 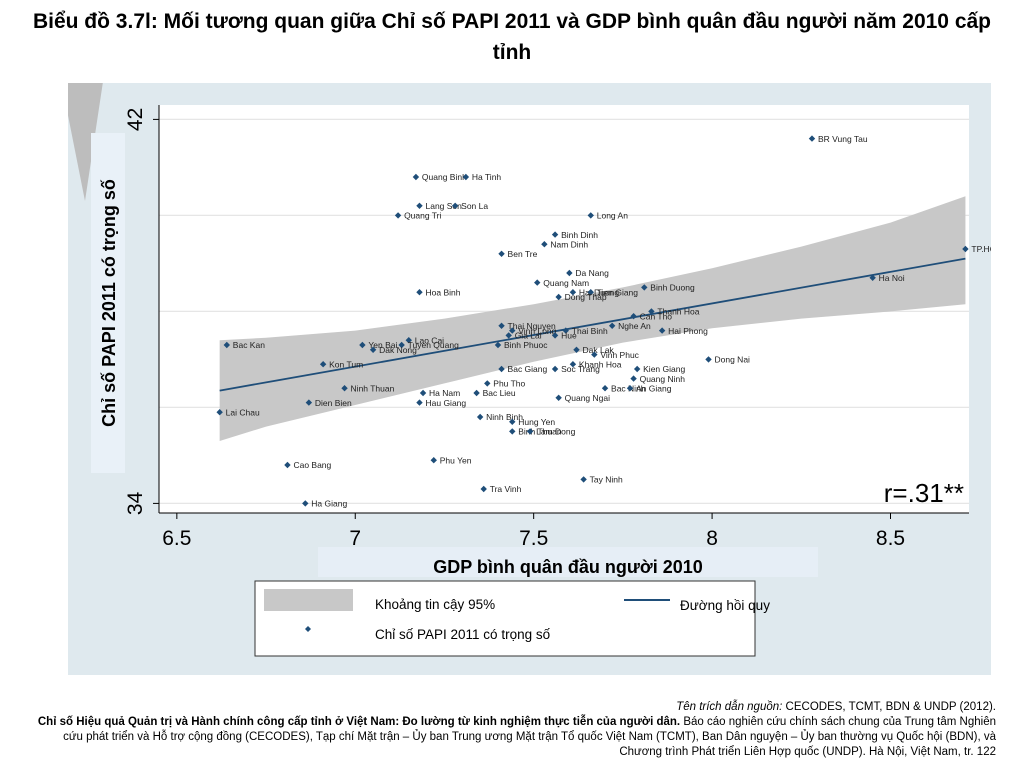 I want to click on data-point-label: Binh Thuan, so click(x=540, y=432).